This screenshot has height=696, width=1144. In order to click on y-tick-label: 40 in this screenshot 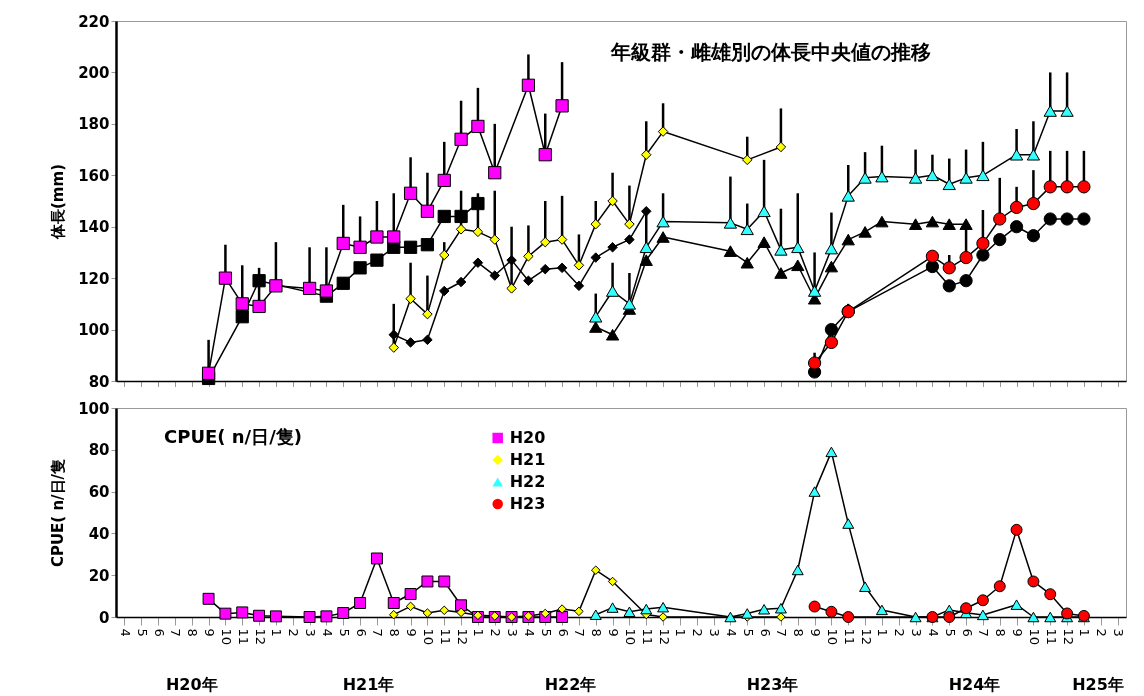, I will do `click(99, 533)`.